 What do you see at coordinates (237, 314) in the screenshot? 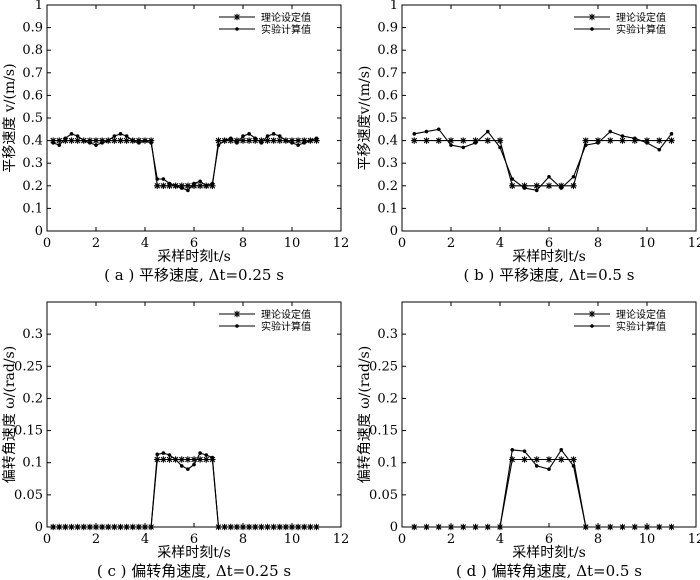
I see `legend-star-marker` at bounding box center [237, 314].